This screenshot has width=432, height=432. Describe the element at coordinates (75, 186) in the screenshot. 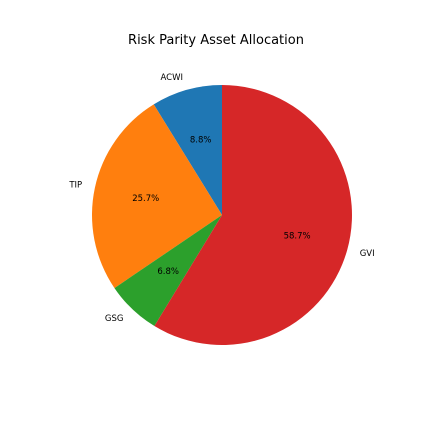

I see `slice-label-tip: TIP` at that location.